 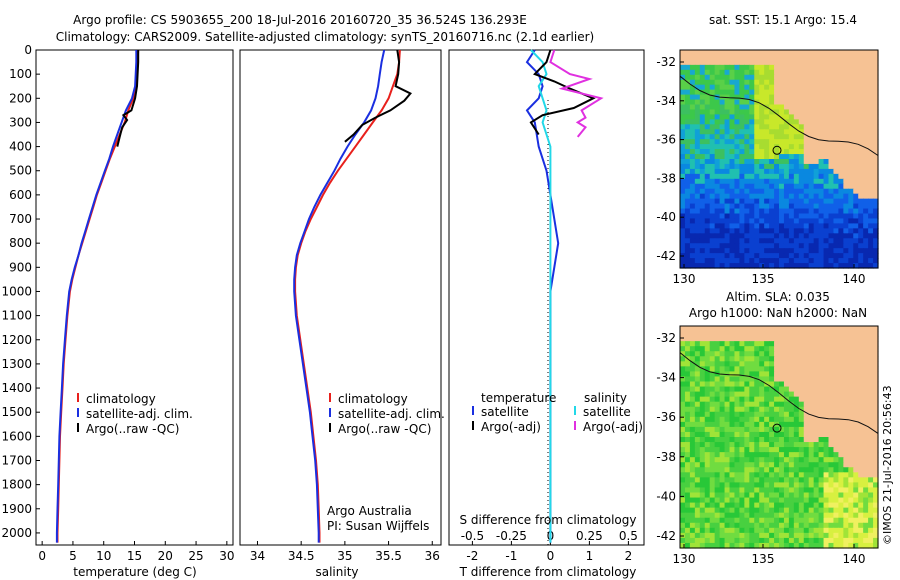 What do you see at coordinates (139, 414) in the screenshot?
I see `legend-label: satellite-adj. clim.` at bounding box center [139, 414].